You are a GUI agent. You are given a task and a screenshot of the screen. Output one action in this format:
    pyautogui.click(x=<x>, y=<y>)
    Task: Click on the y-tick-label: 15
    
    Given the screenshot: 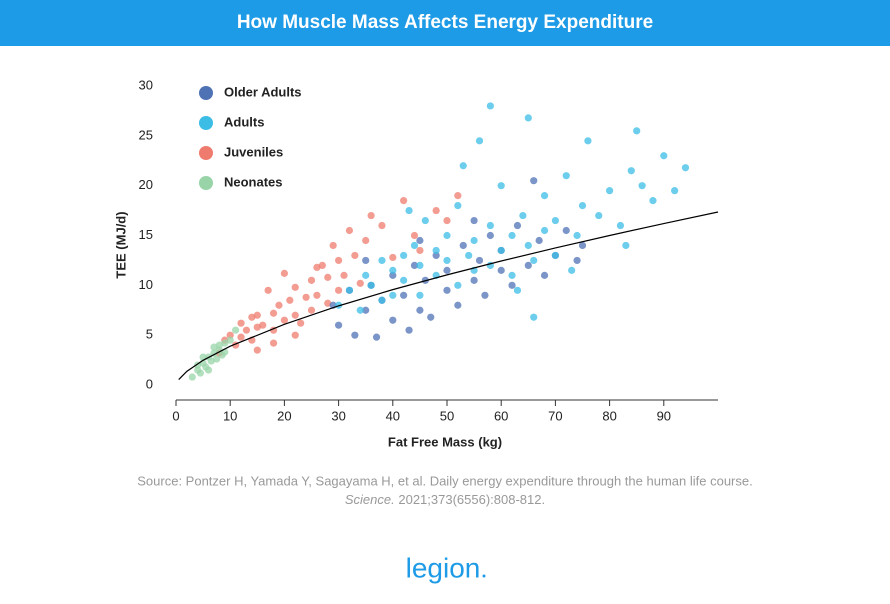 What is the action you would take?
    pyautogui.click(x=146, y=234)
    